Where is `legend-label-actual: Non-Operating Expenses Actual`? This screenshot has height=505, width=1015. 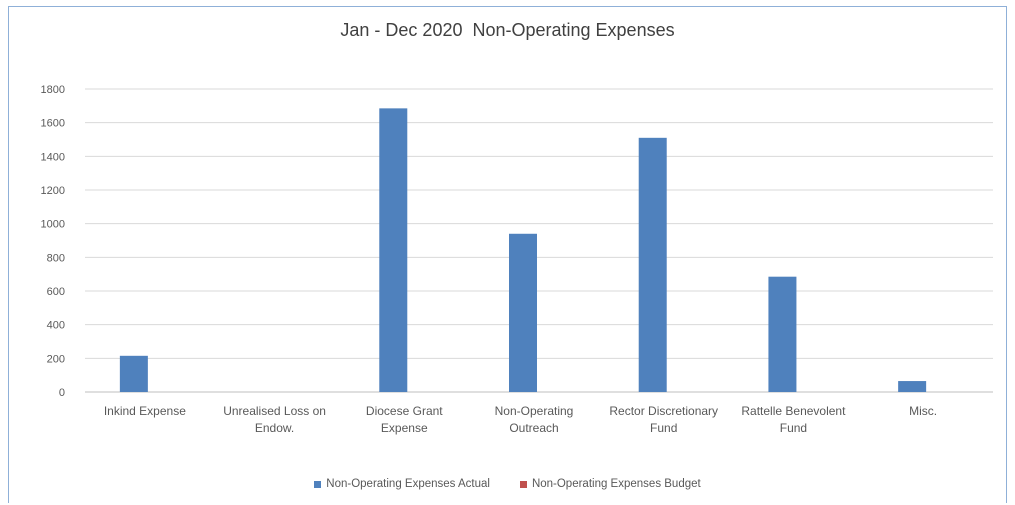
legend-label-actual: Non-Operating Expenses Actual is located at coordinates (408, 484).